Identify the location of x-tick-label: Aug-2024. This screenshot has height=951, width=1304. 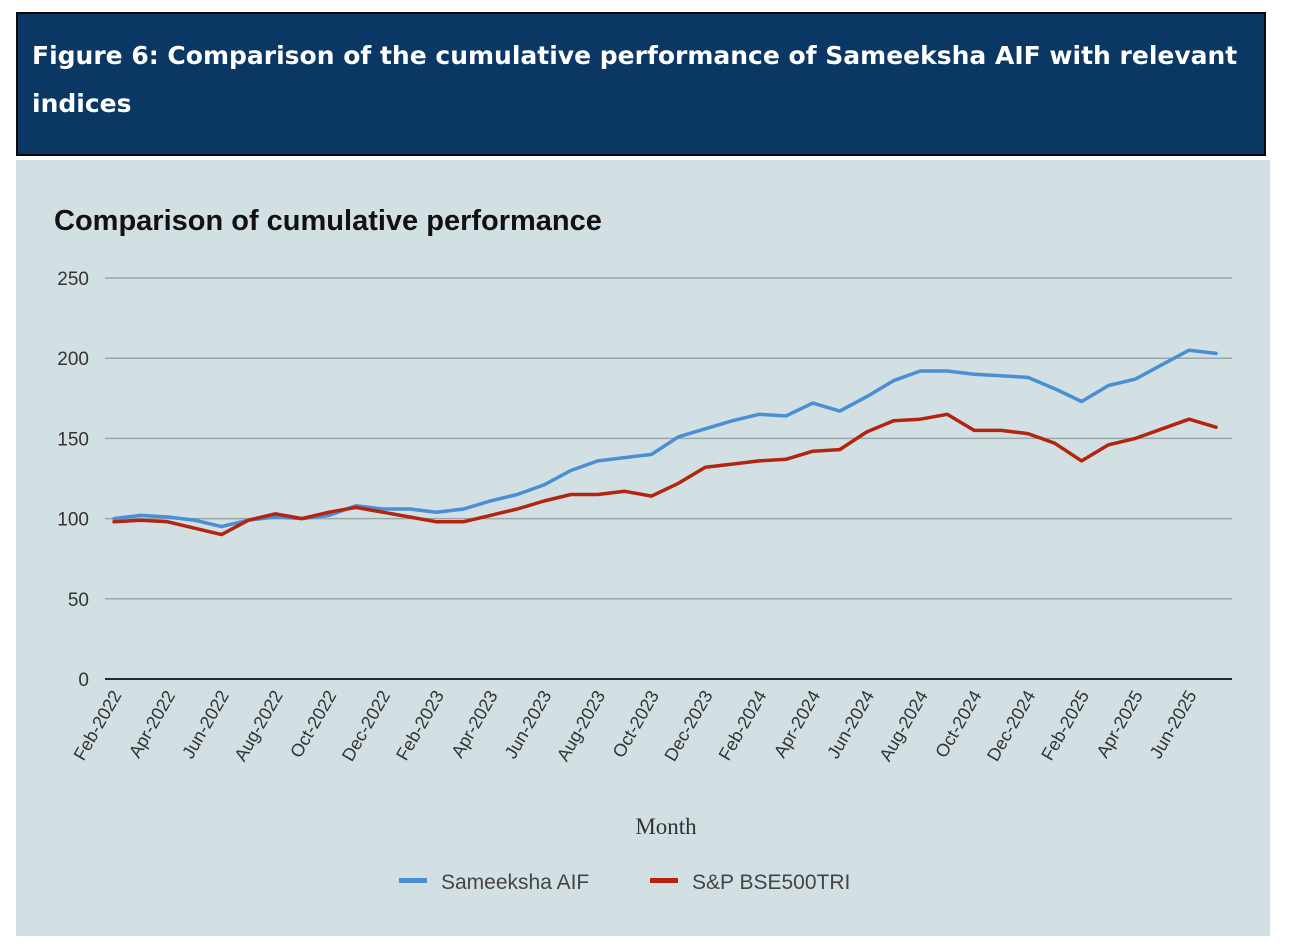
(903, 726).